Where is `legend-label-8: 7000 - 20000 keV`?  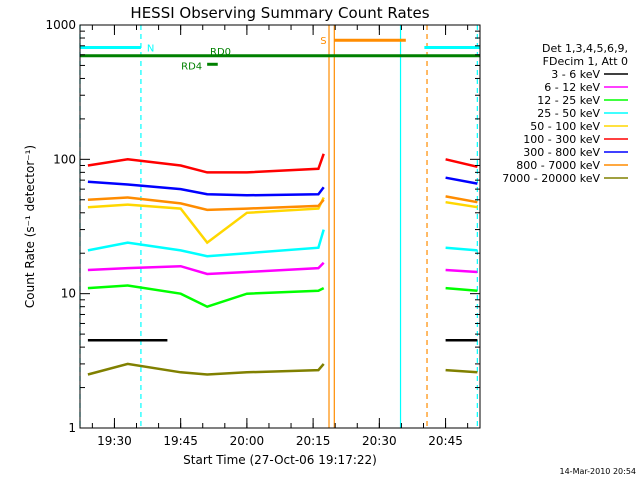
legend-label-8: 7000 - 20000 keV is located at coordinates (551, 178).